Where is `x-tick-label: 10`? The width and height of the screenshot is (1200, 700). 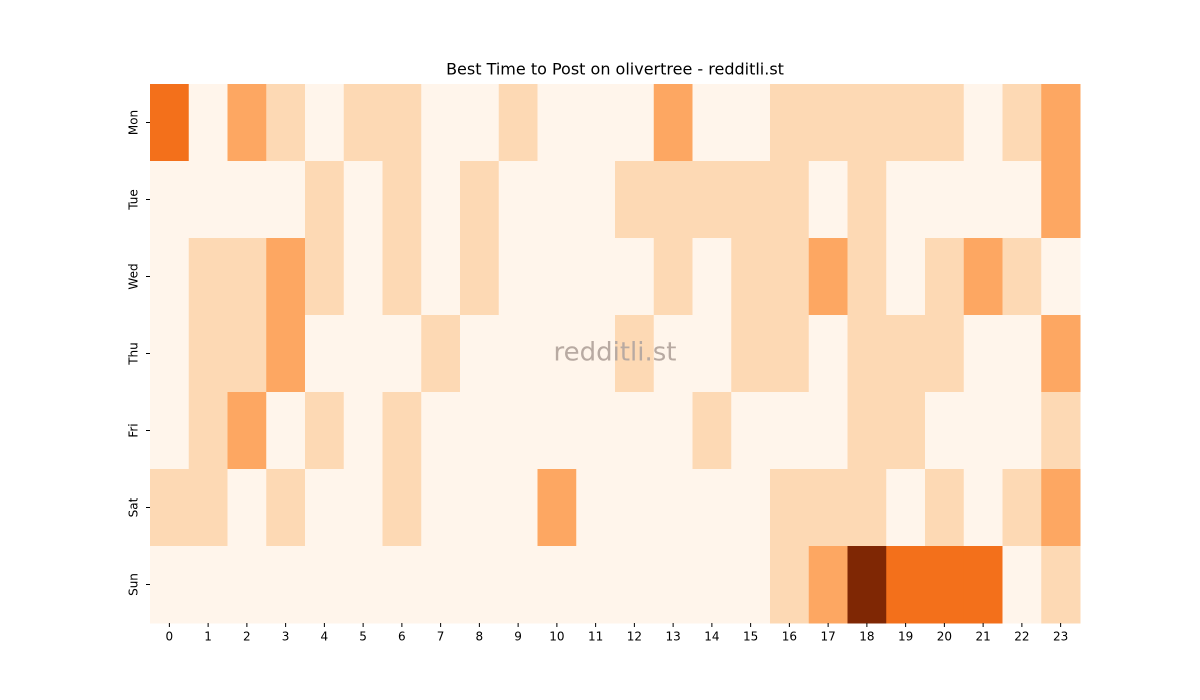
x-tick-label: 10 is located at coordinates (556, 637).